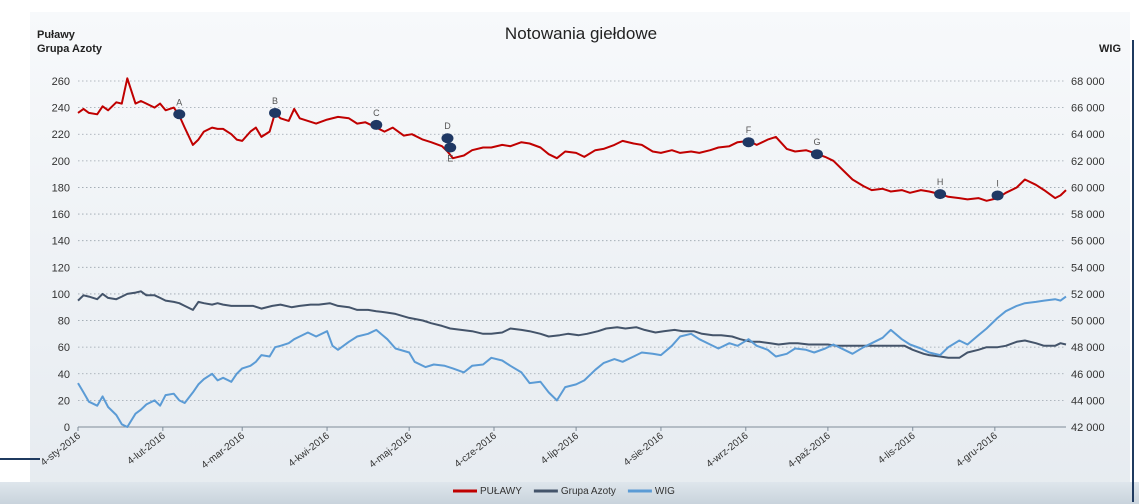  What do you see at coordinates (897, 448) in the screenshot?
I see `x-tick-label: 4-lis-2016` at bounding box center [897, 448].